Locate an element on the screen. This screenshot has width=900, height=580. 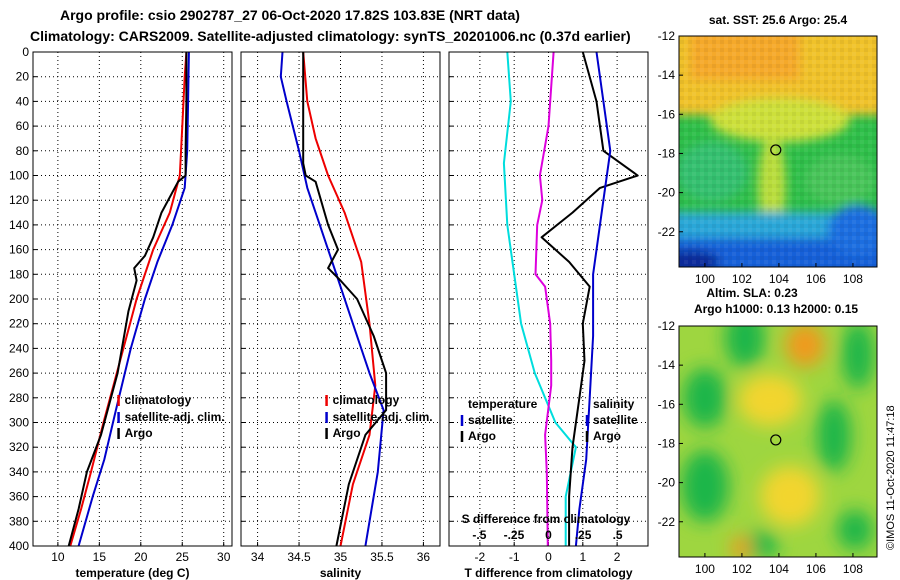
sst-pixel-texture is located at coordinates (778, 151).